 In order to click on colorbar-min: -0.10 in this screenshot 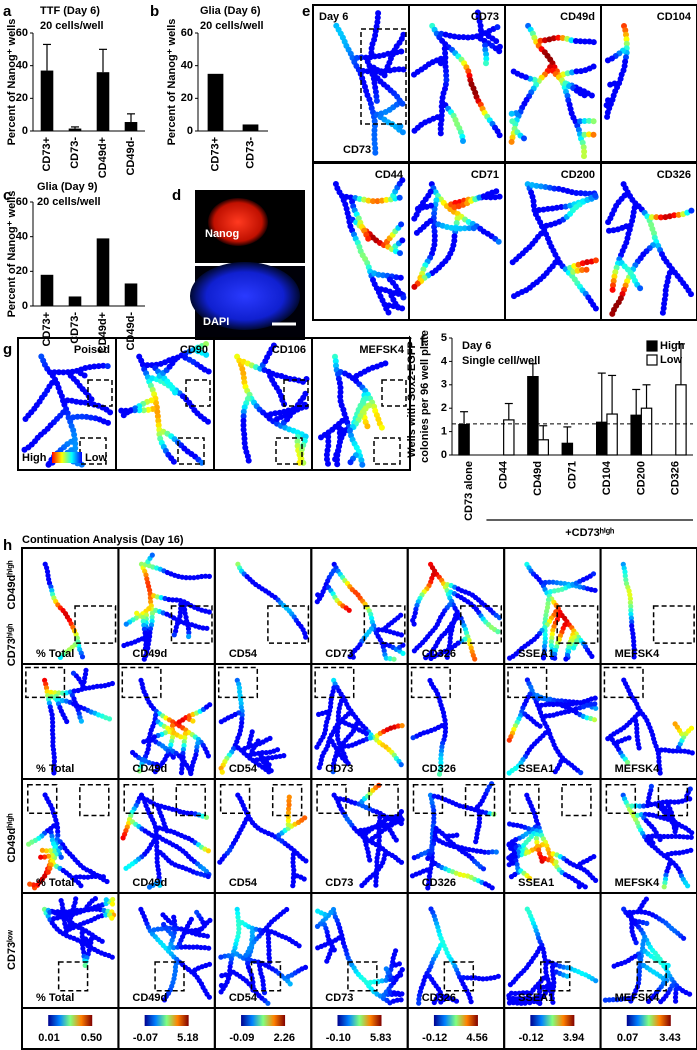, I will do `click(338, 1038)`.